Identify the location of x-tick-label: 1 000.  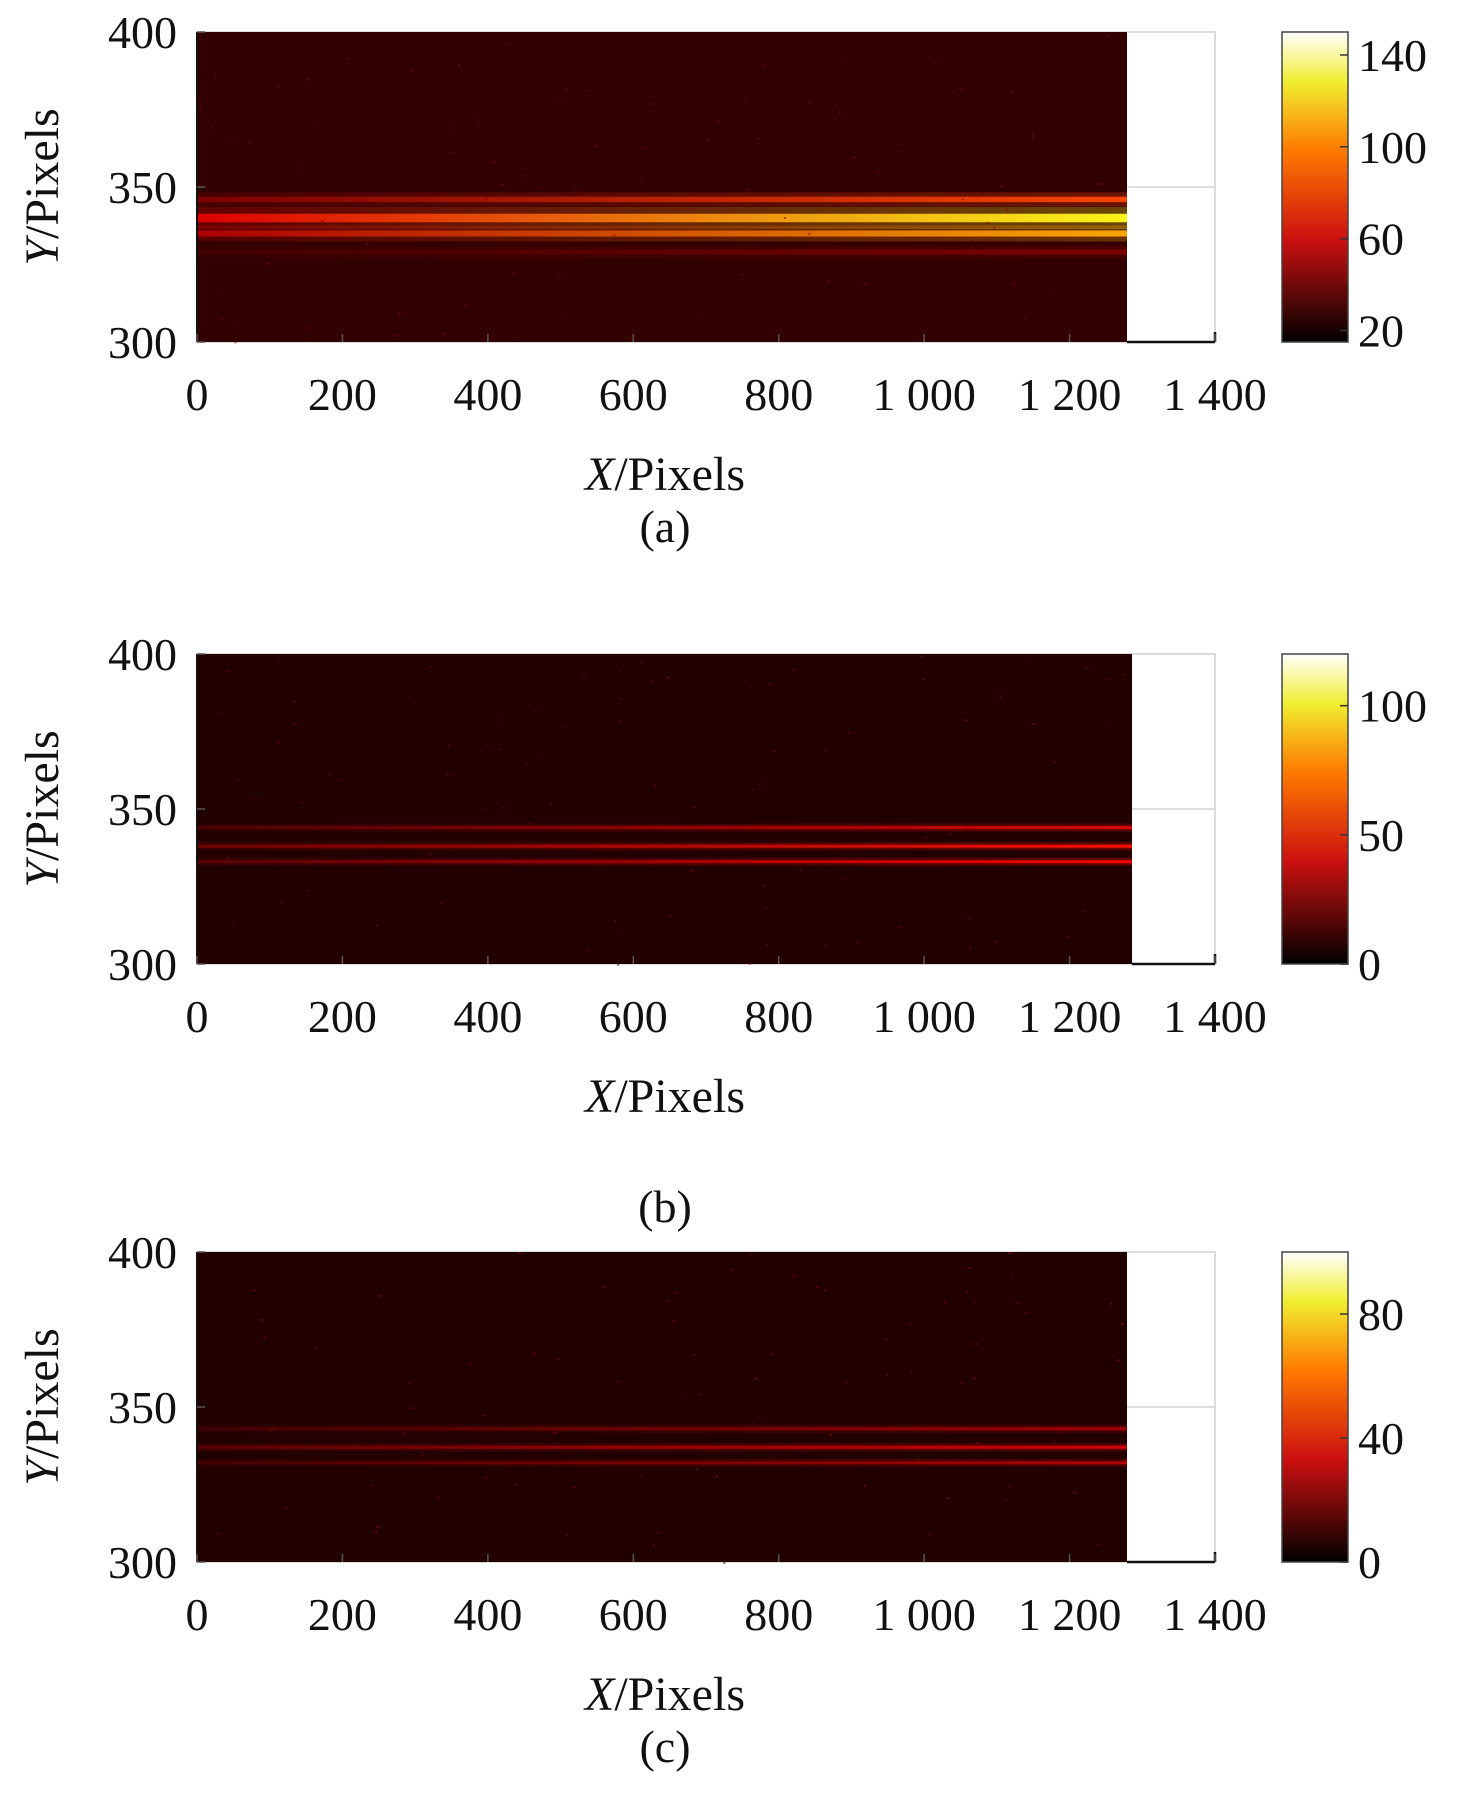
(924, 1614).